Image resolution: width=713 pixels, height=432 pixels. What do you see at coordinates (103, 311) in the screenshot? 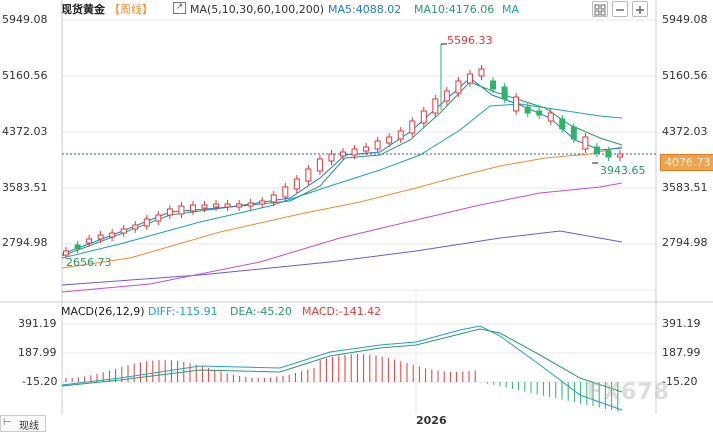
I see `macd-title: MACD(26,12,9)` at bounding box center [103, 311].